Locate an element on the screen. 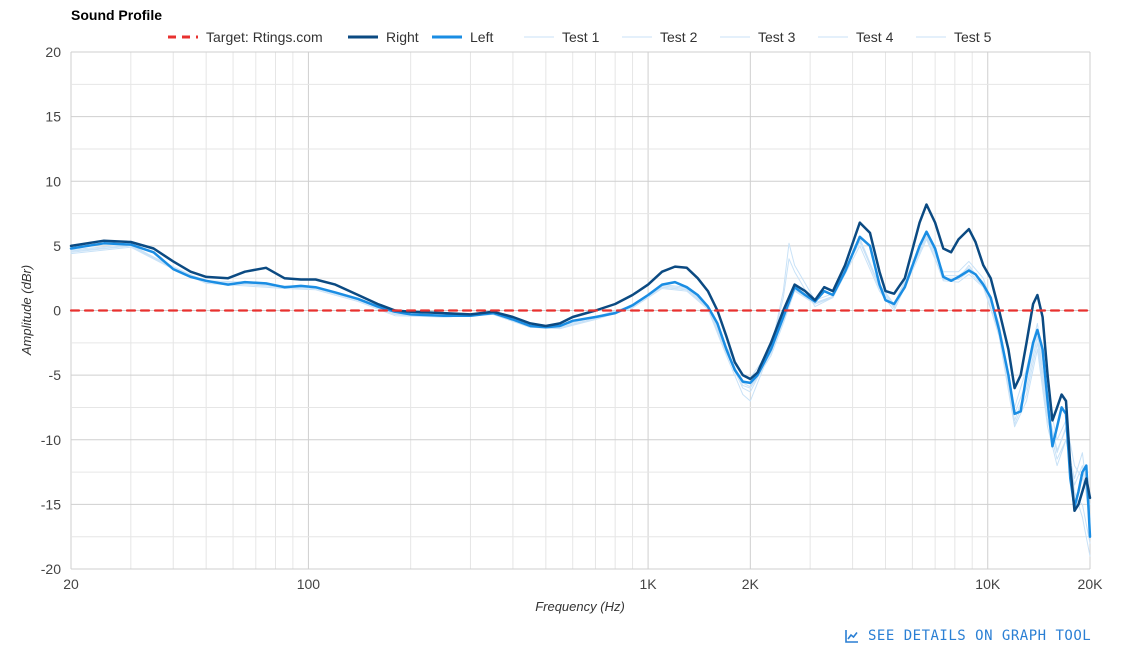 The height and width of the screenshot is (658, 1125). x-tick-label: 100 is located at coordinates (309, 584).